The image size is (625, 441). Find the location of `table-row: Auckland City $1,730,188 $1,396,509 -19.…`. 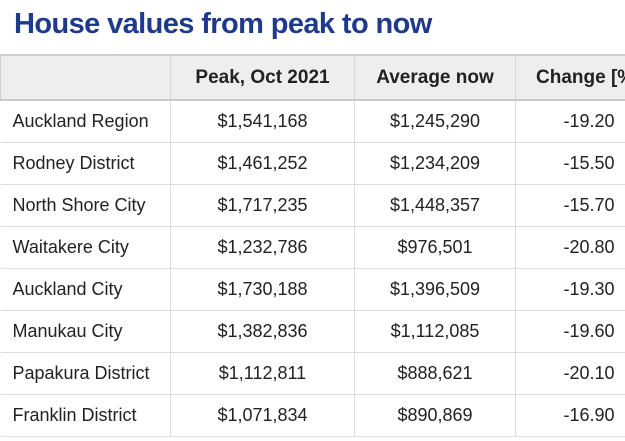

table-row: Auckland City $1,730,188 $1,396,509 -19.… is located at coordinates (312, 289).